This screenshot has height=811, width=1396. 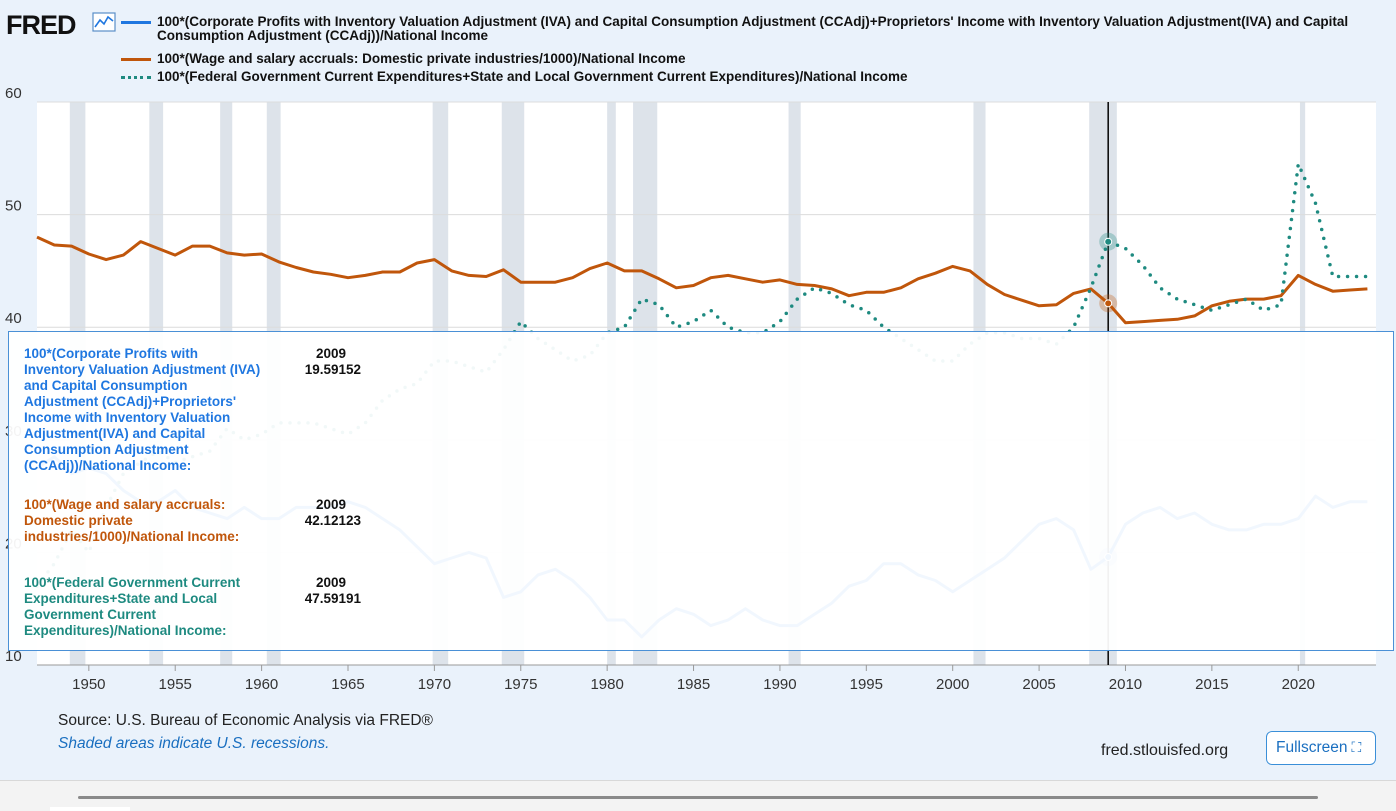 What do you see at coordinates (13, 318) in the screenshot?
I see `y-tick-label: 40` at bounding box center [13, 318].